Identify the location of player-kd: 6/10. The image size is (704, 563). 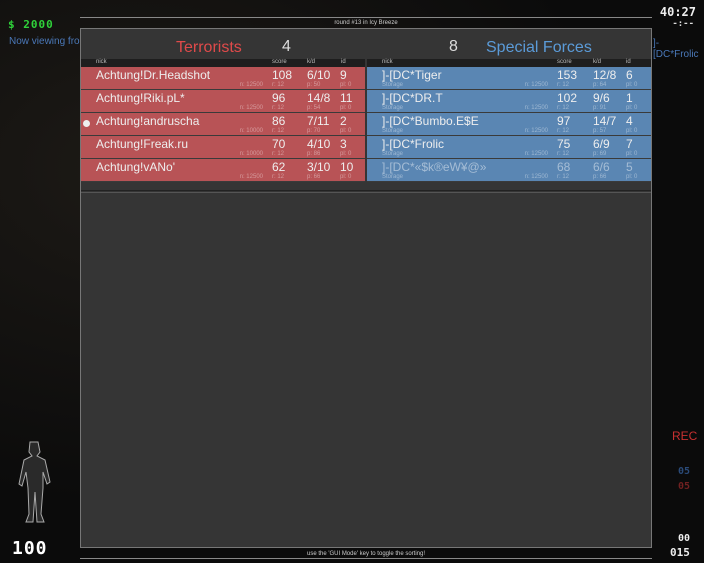
(319, 75).